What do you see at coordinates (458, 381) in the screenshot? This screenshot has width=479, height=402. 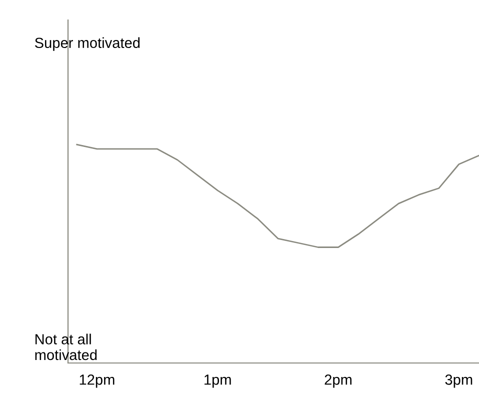 I see `x-tick-label: 3pm` at bounding box center [458, 381].